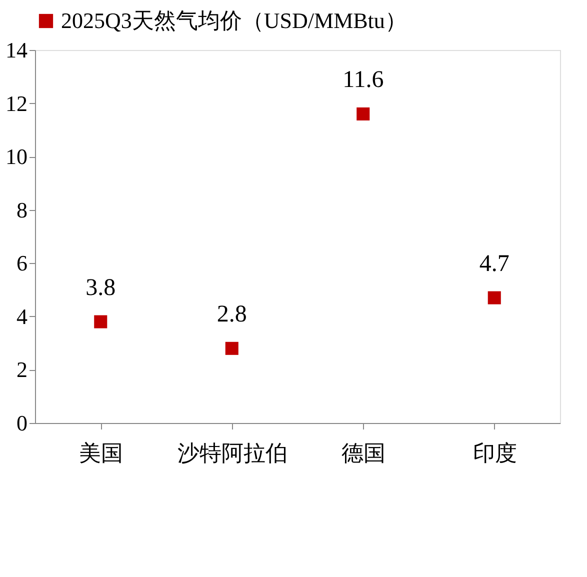 This screenshot has width=587, height=577. Describe the element at coordinates (234, 20) in the screenshot. I see `legend-label: 2025Q3天然气均价（USD/MMBtu）` at that location.